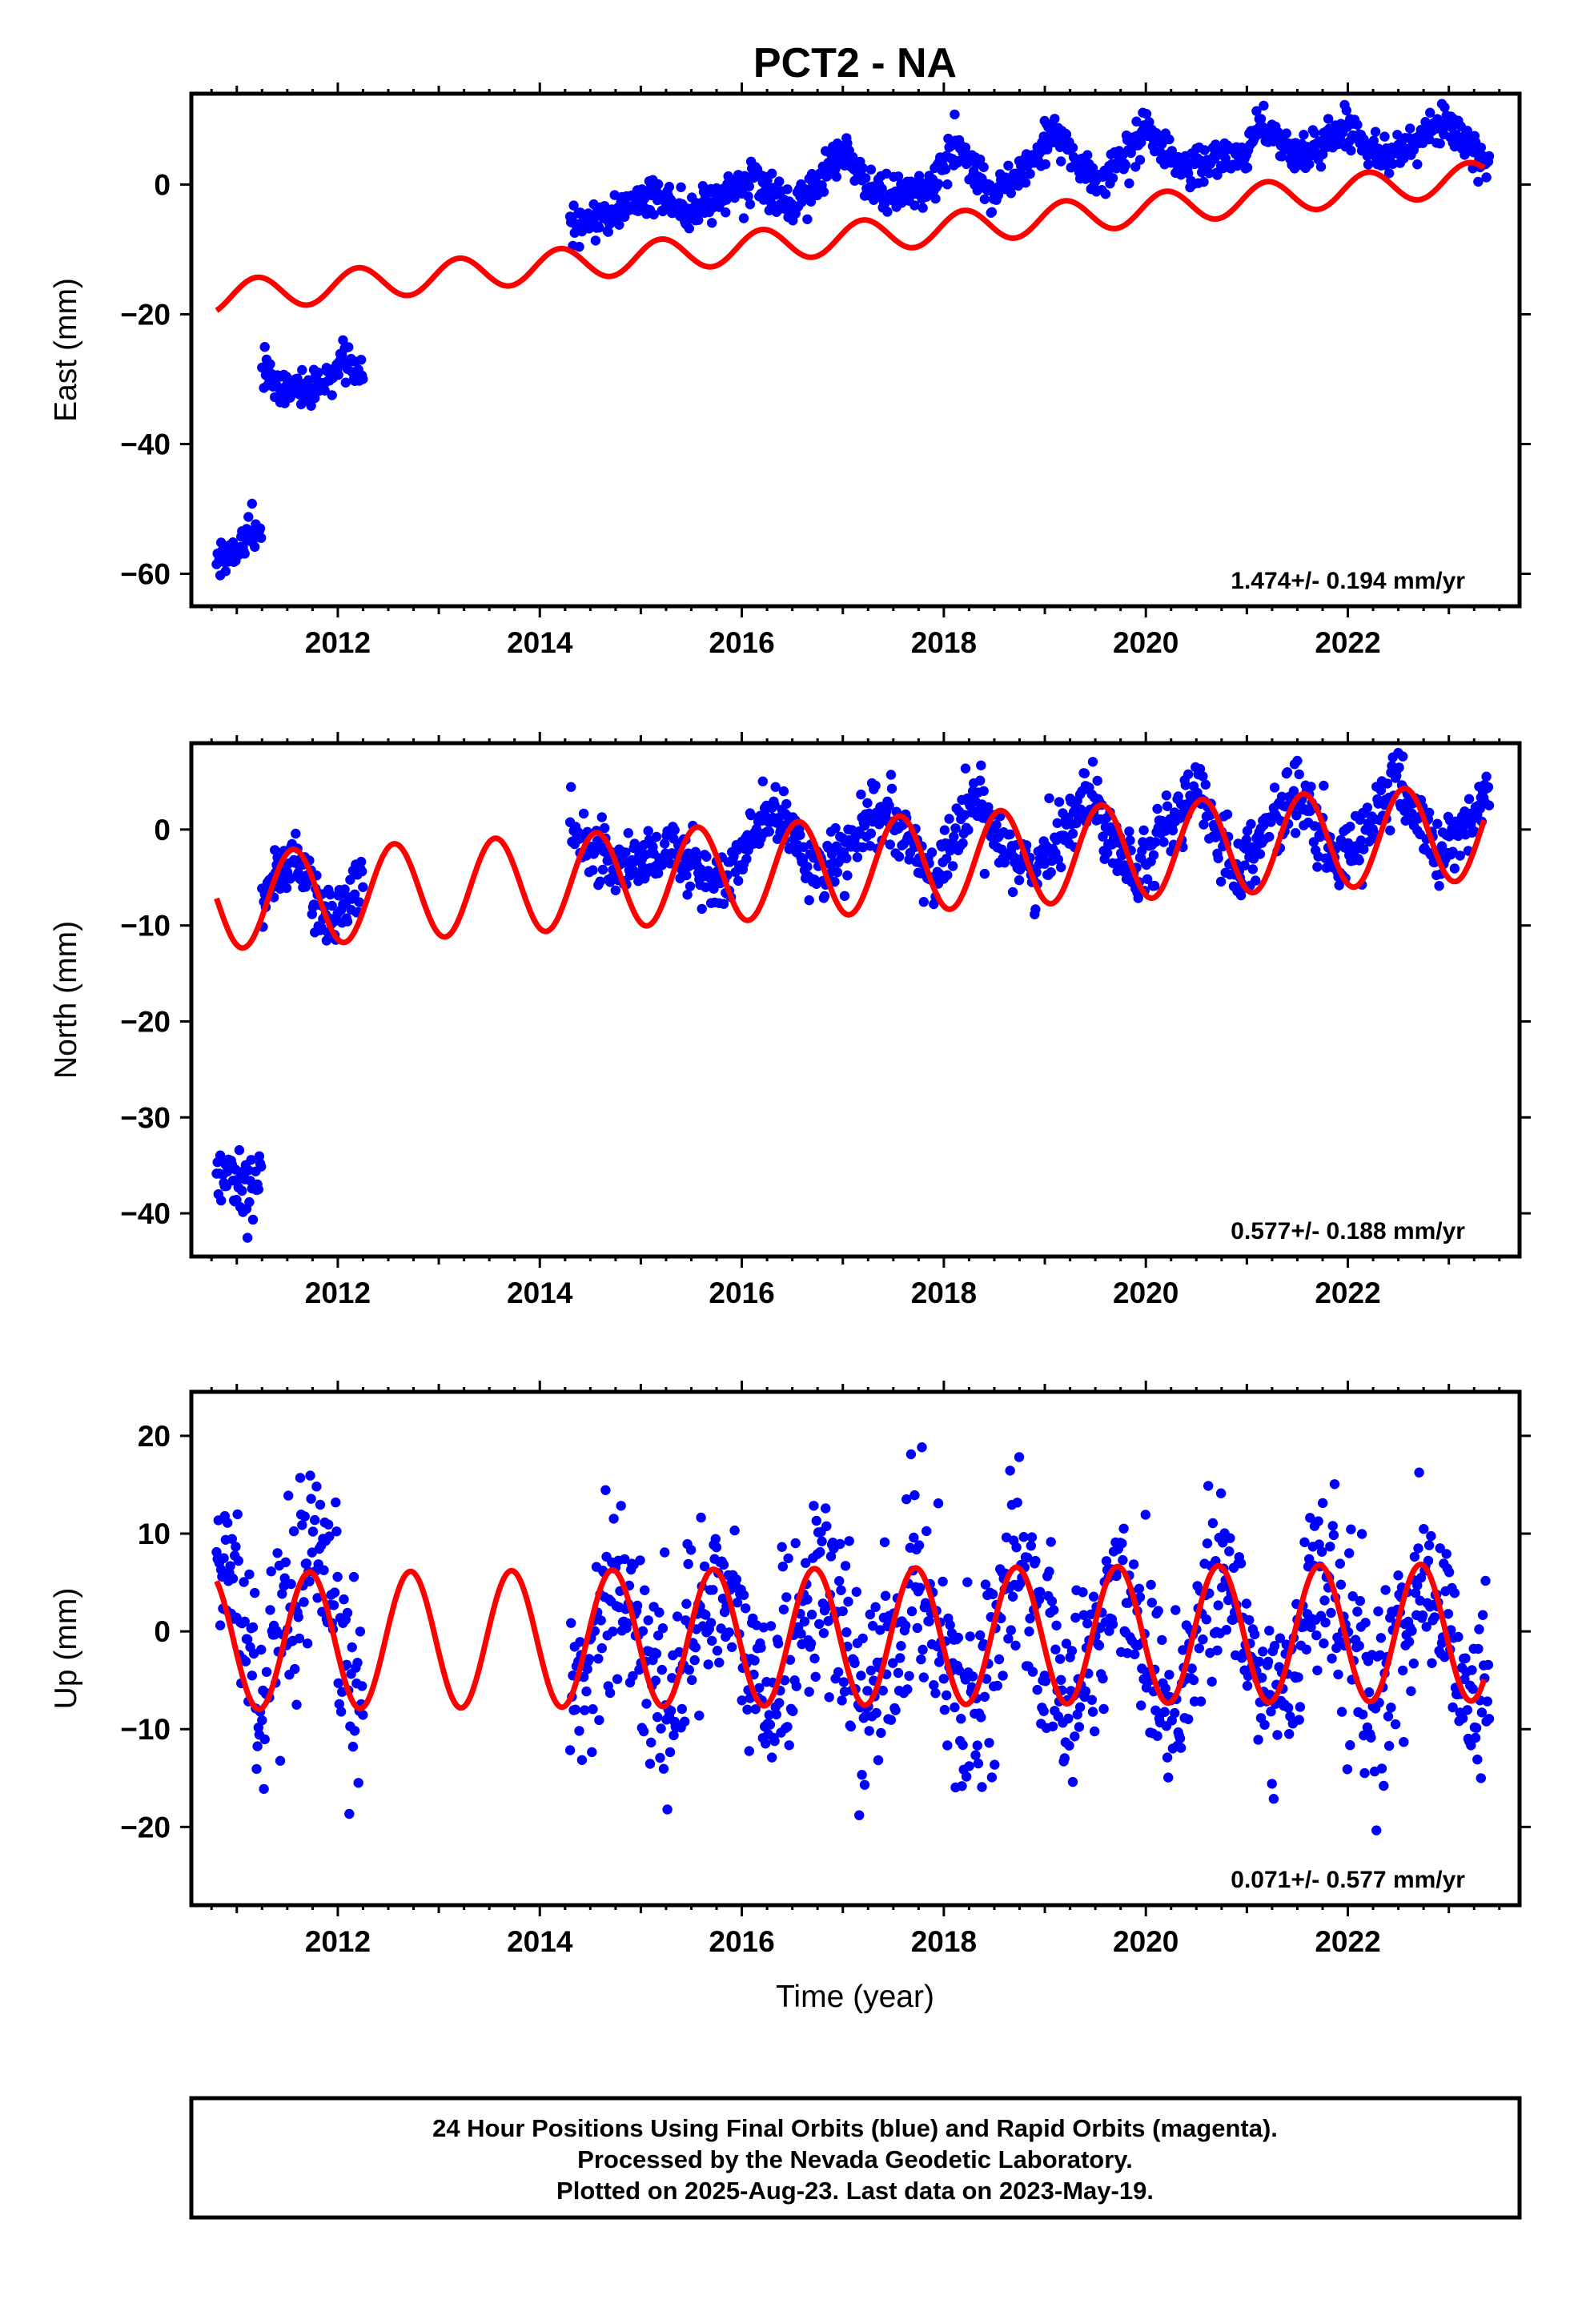 This screenshot has height=2324, width=1582. What do you see at coordinates (145, 573) in the screenshot?
I see `y-tick-label: −60` at bounding box center [145, 573].